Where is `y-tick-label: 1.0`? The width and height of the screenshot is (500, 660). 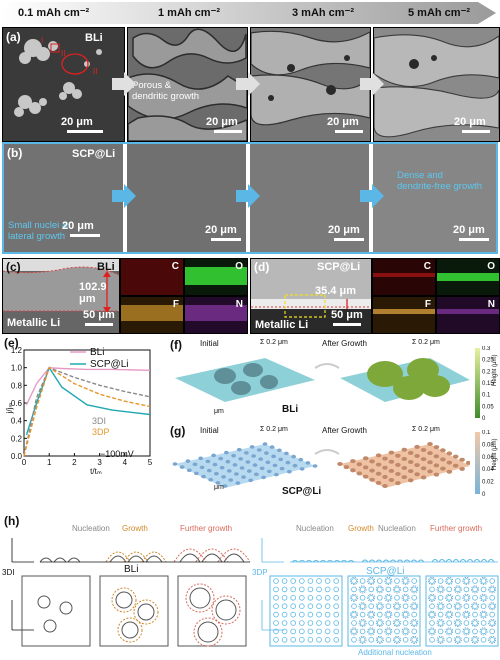
y-tick-label: 1.0 is located at coordinates (17, 368).